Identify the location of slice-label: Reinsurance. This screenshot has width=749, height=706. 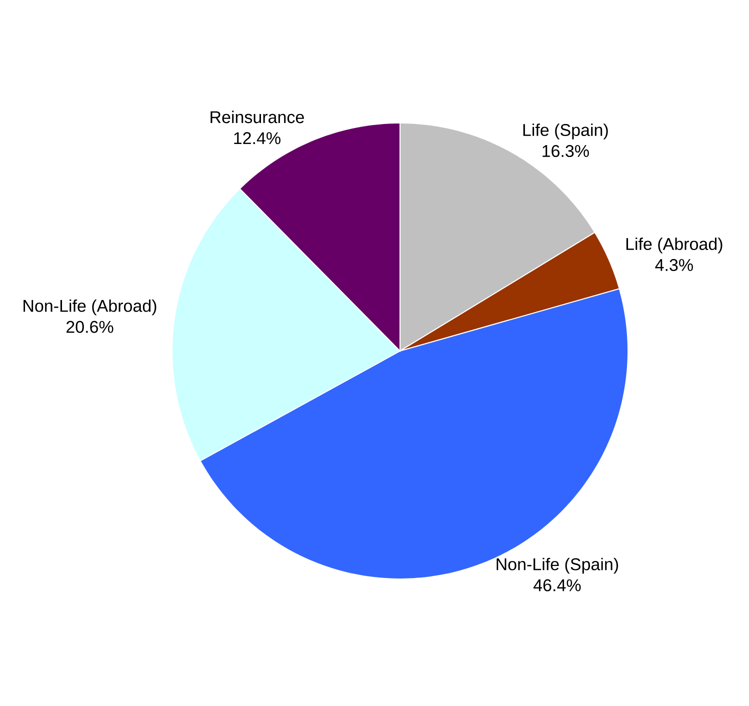
(257, 117).